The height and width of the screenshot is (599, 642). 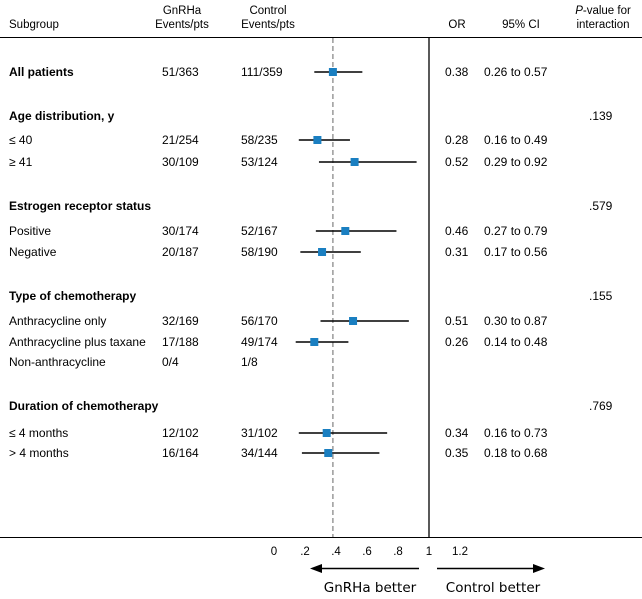 I want to click on subgroup-label: ≤ 4 months, so click(x=38, y=433).